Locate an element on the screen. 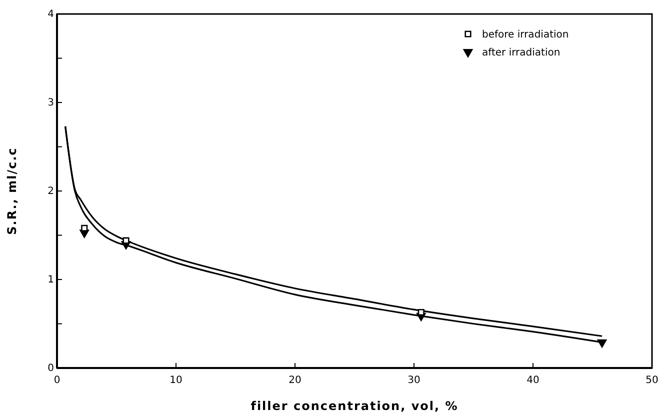 The height and width of the screenshot is (415, 658). y-tick-label: 1 is located at coordinates (51, 280).